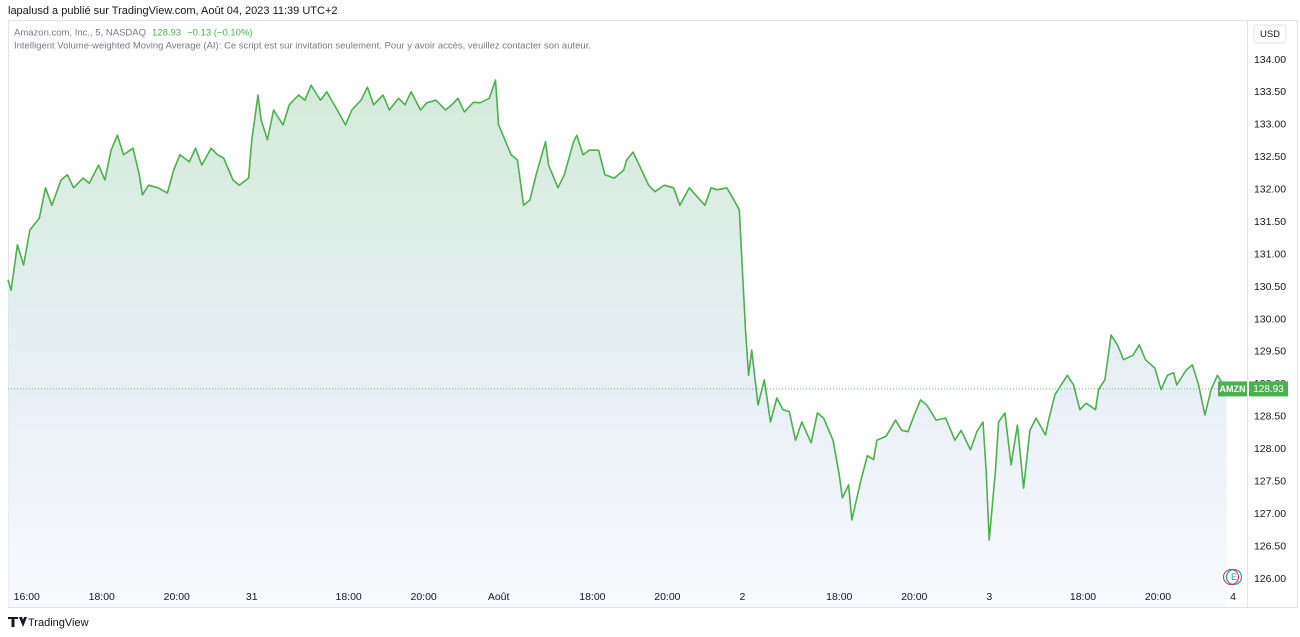  I want to click on x-tick-label: 16:00, so click(27, 597).